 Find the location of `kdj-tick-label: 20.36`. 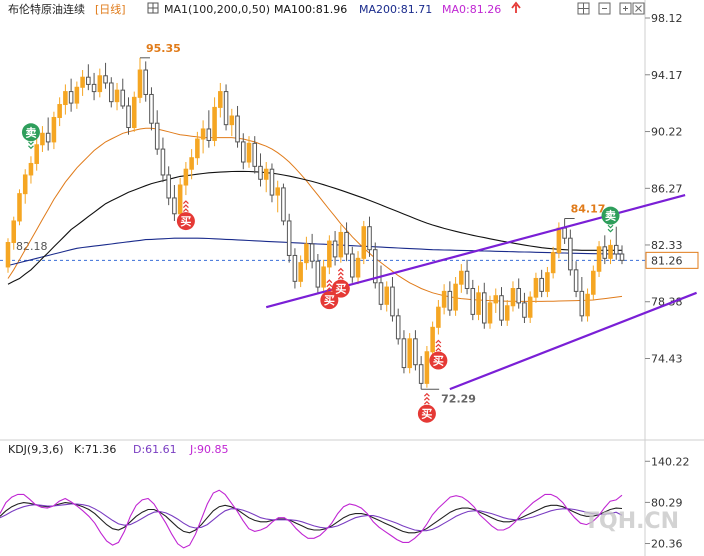

kdj-tick-label: 20.36 is located at coordinates (667, 544).